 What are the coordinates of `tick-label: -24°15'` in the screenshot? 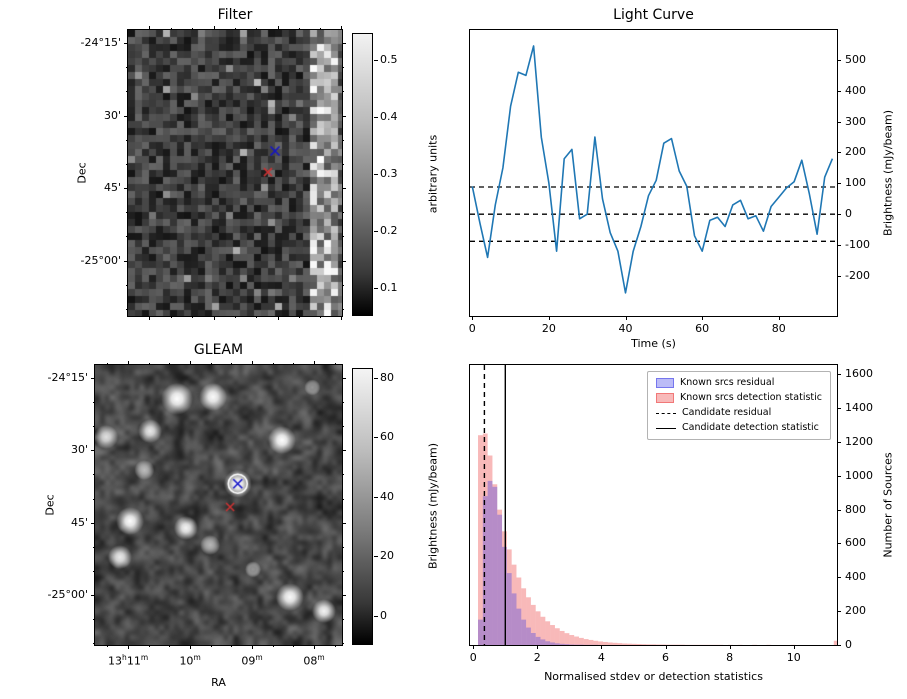 It's located at (68, 377).